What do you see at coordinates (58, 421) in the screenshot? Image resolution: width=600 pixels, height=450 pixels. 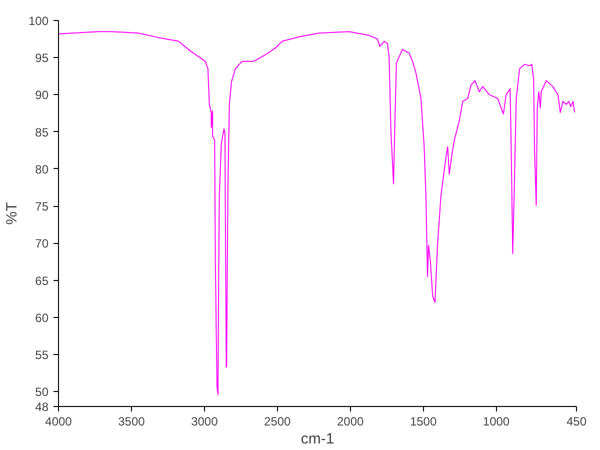 I see `x-tick-label: 4000` at bounding box center [58, 421].